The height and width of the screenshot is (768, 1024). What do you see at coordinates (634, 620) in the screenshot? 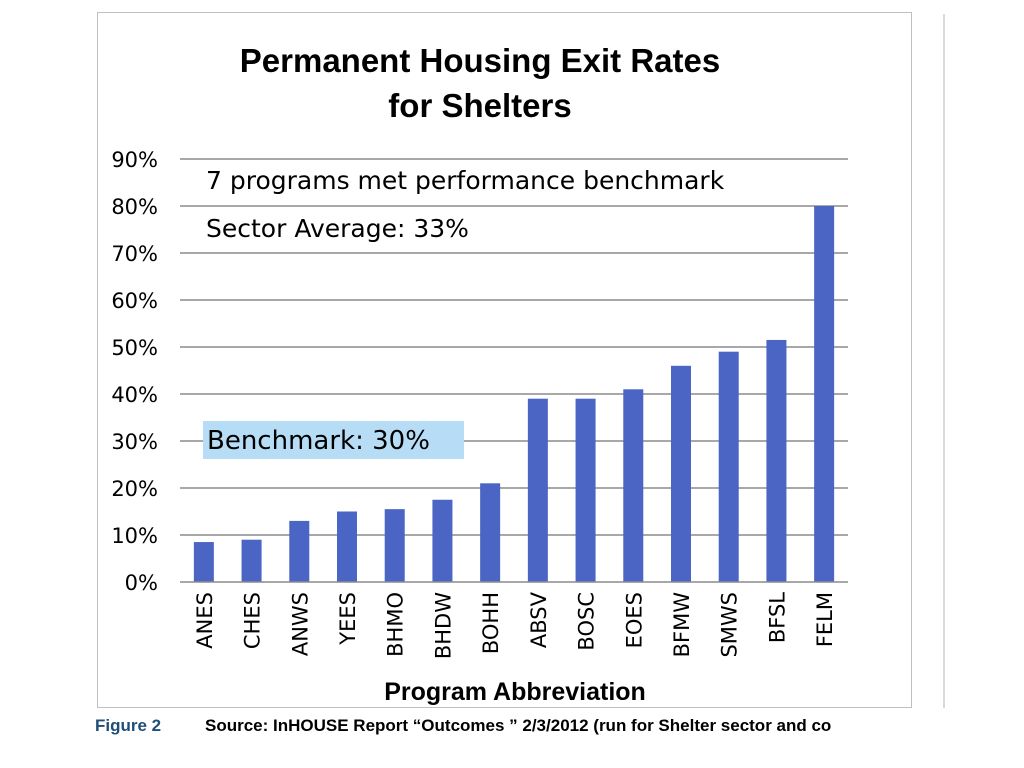
I see `x-tick-label-eoes: EOES` at bounding box center [634, 620].